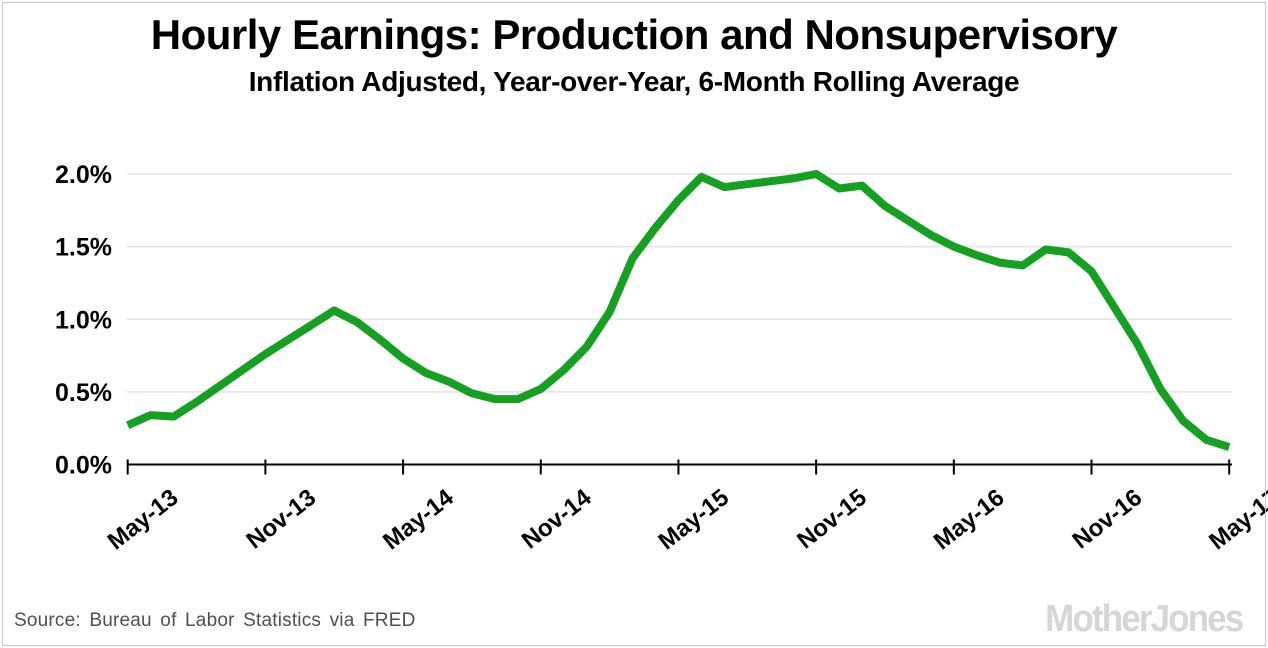 Image resolution: width=1268 pixels, height=648 pixels. What do you see at coordinates (969, 519) in the screenshot?
I see `x-axis-tick-label: May-16` at bounding box center [969, 519].